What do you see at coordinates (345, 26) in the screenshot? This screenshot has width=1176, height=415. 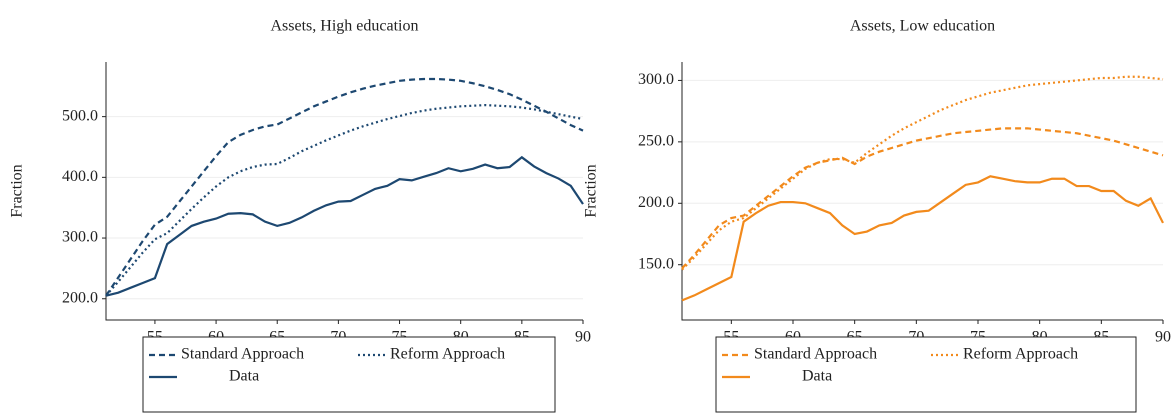 I see `chart-title: Assets, High education` at bounding box center [345, 26].